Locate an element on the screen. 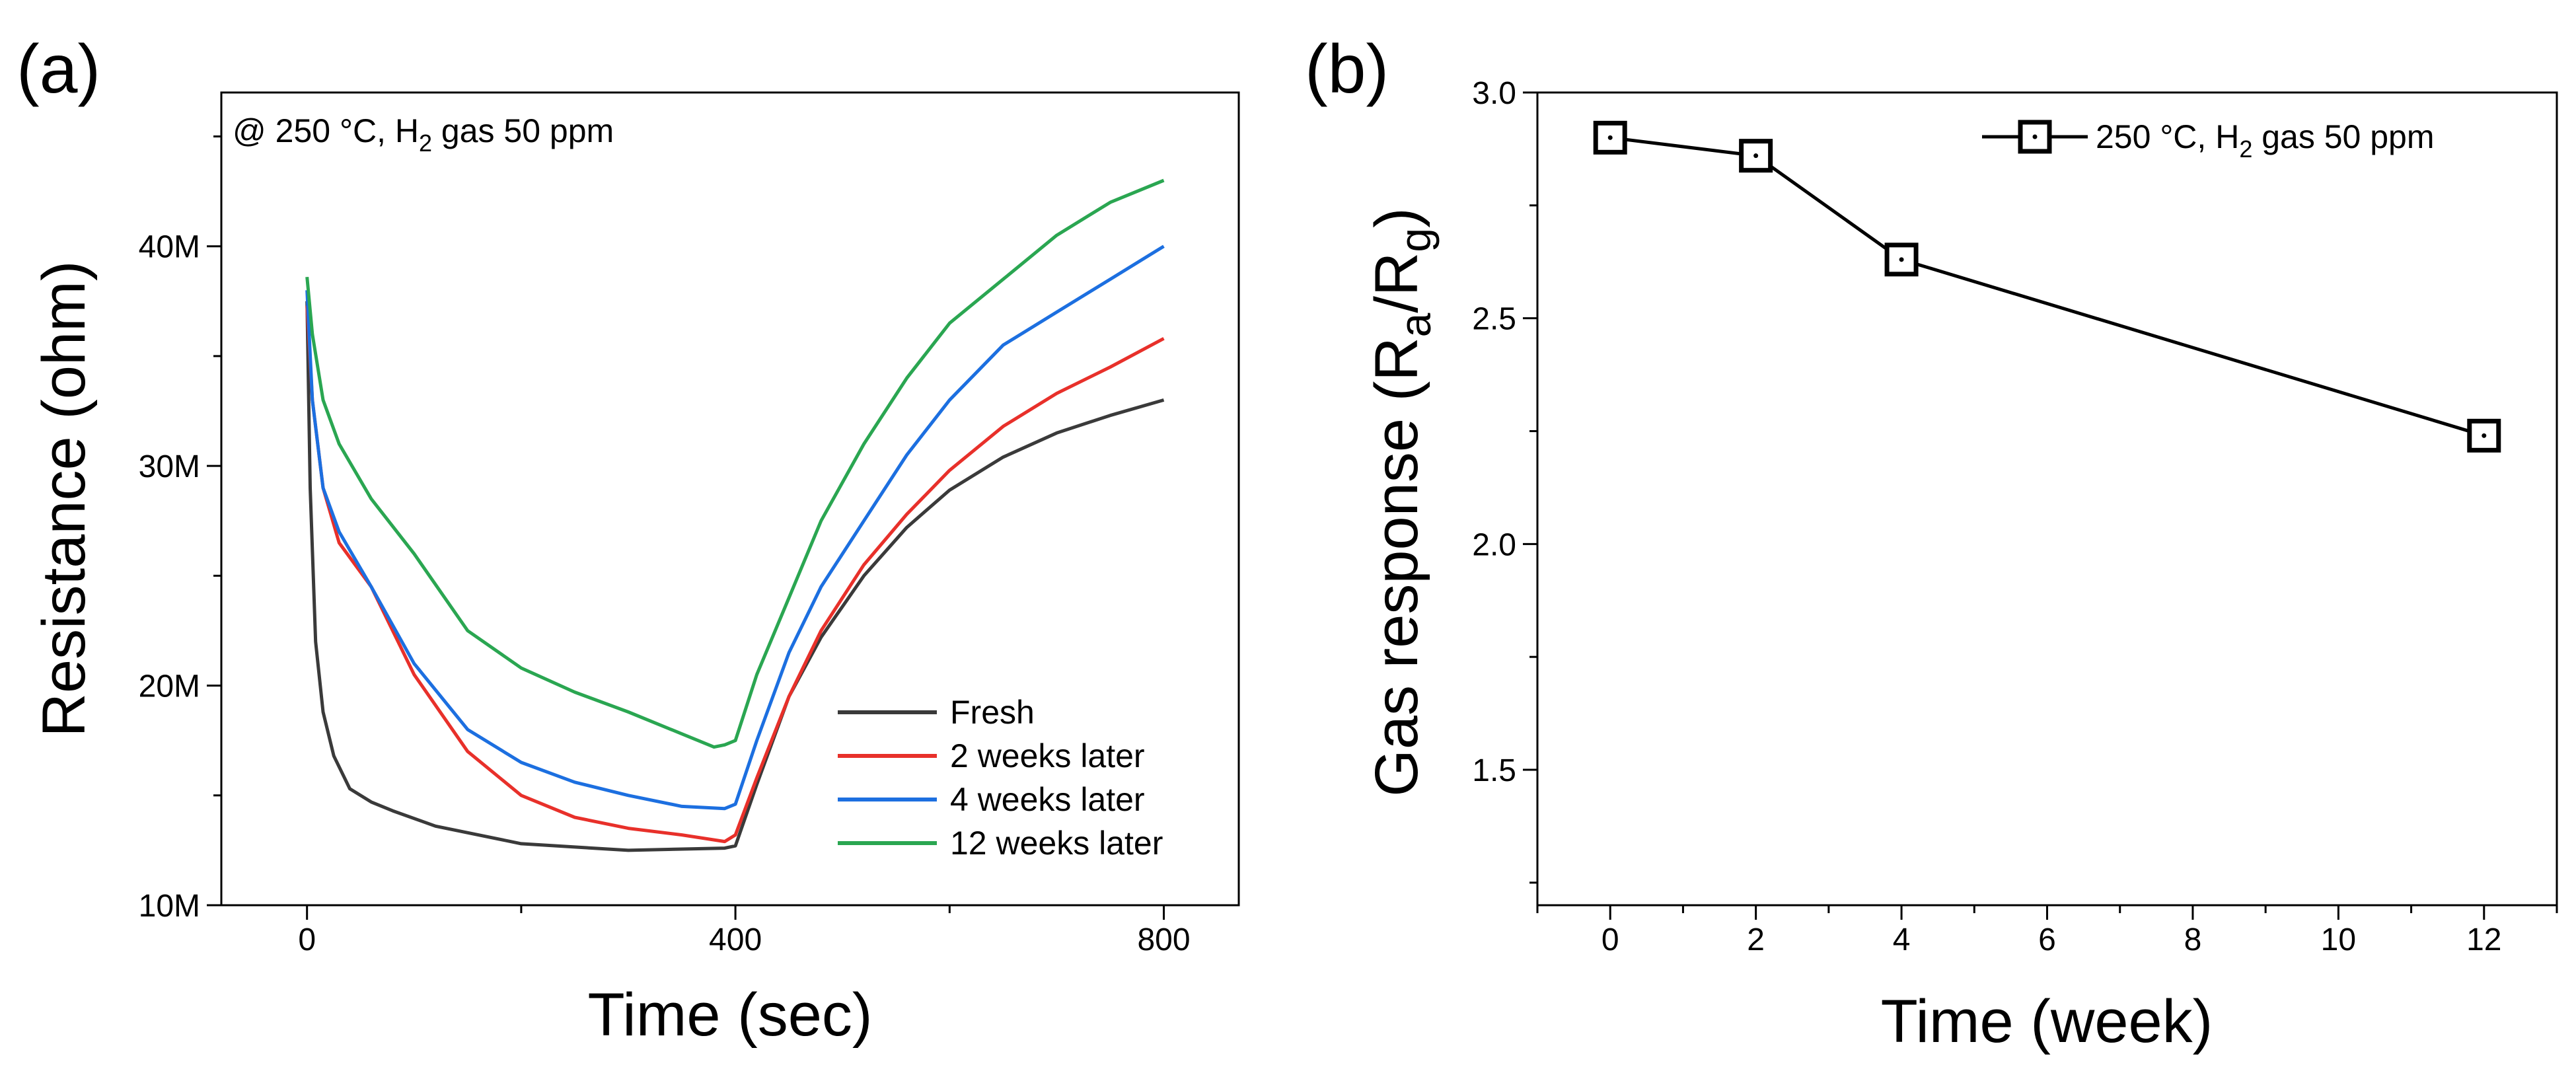 This screenshot has height=1079, width=2576. panel-a-y-tick-label: 20M is located at coordinates (169, 686).